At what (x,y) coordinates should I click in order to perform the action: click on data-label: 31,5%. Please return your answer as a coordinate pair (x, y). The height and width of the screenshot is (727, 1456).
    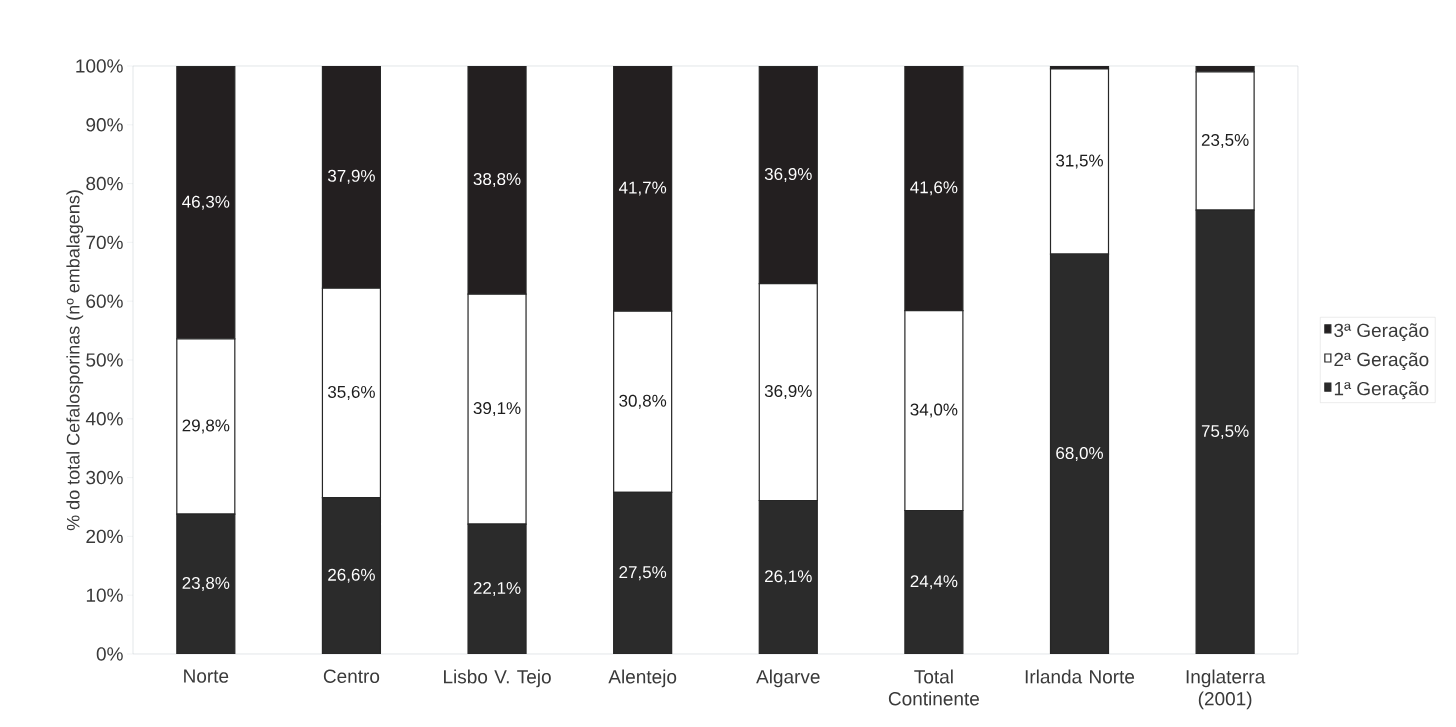
    Looking at the image, I should click on (1079, 161).